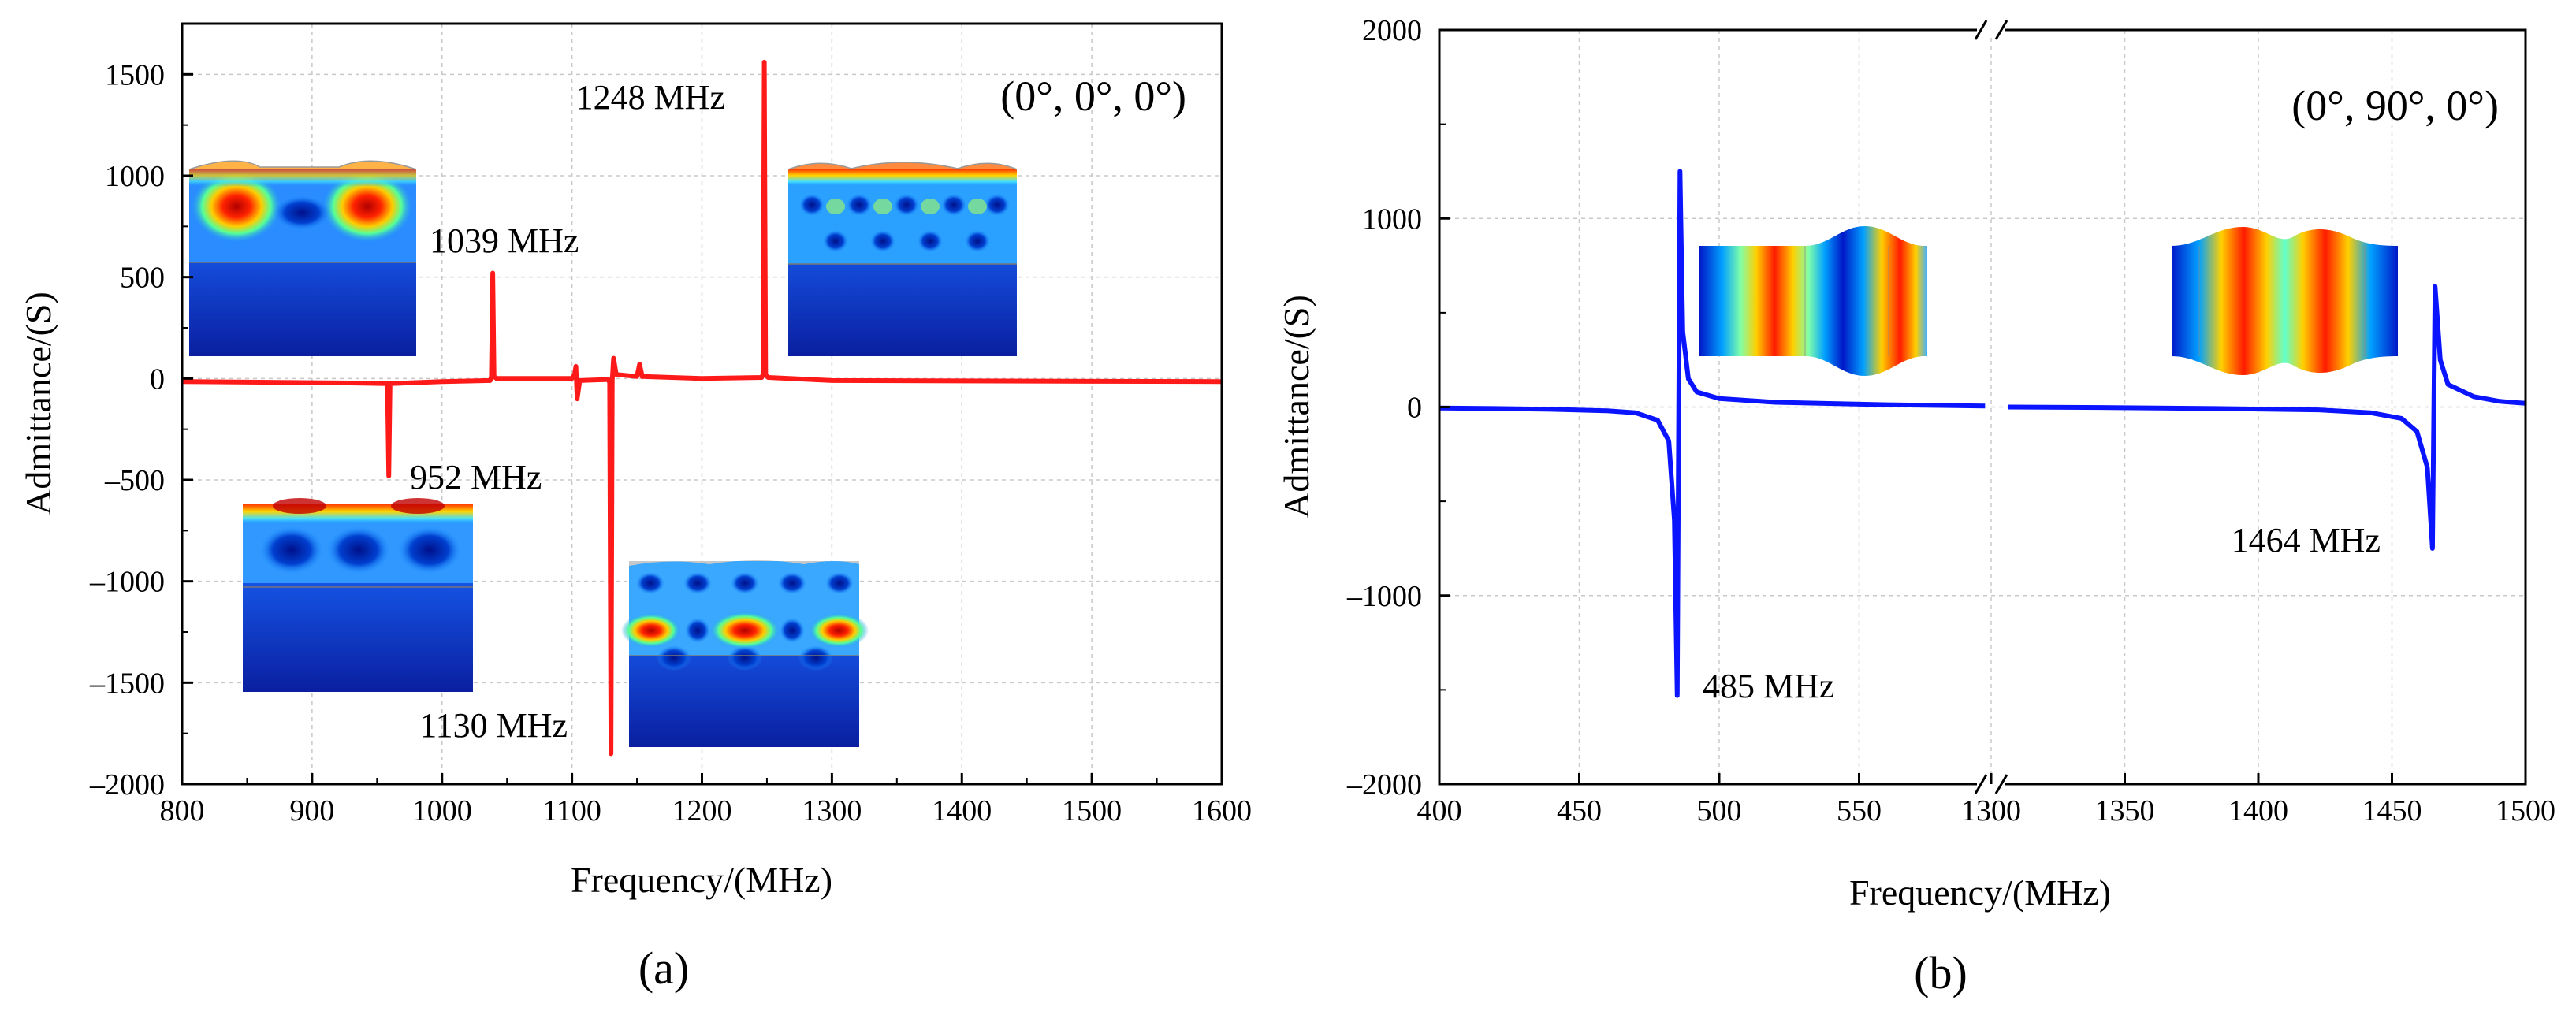 Image resolution: width=2576 pixels, height=1015 pixels. What do you see at coordinates (358, 595) in the screenshot?
I see `mode-shape-952-inset` at bounding box center [358, 595].